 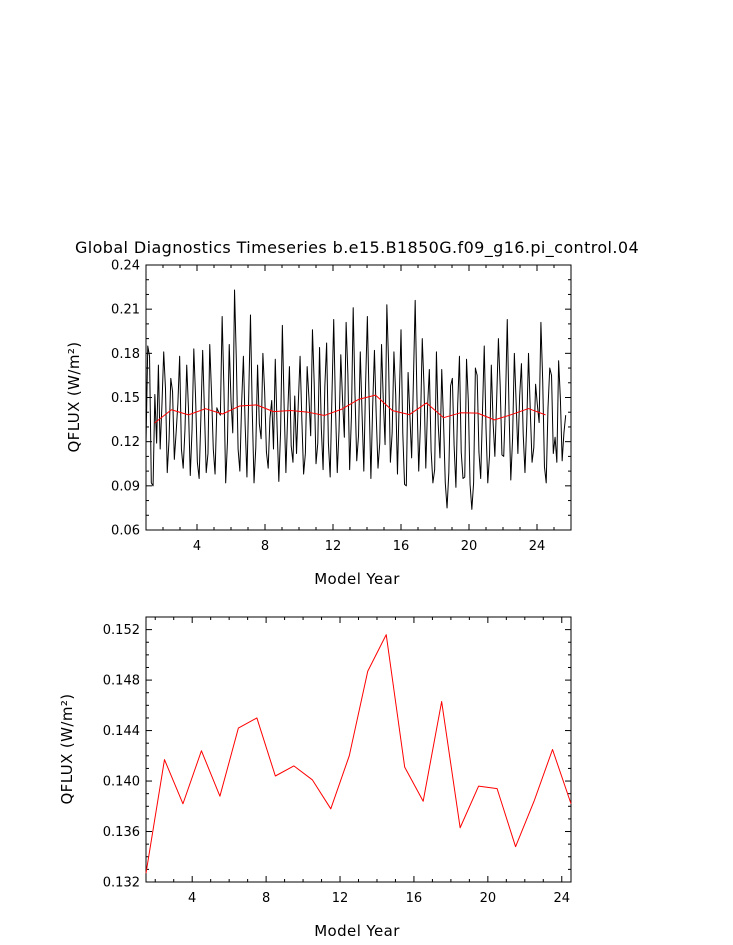 I want to click on top-y-axis-label: QFLUX (W/m²), so click(x=74, y=396).